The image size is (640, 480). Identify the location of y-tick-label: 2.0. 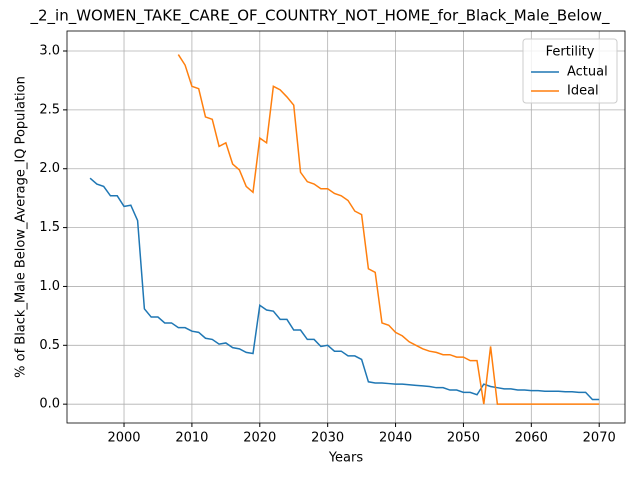
(49, 168).